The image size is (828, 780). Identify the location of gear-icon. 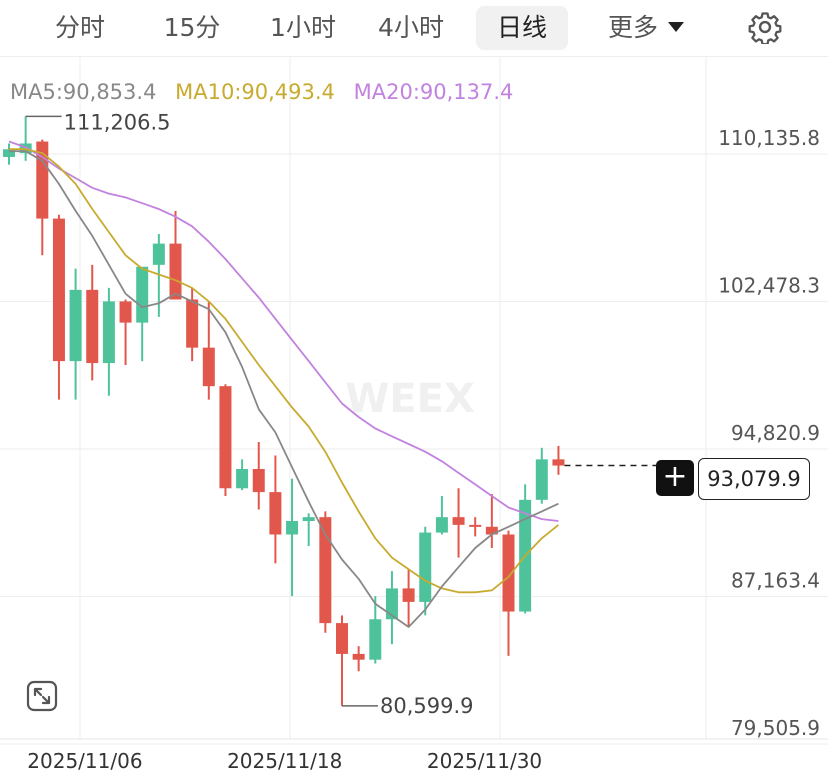
(765, 27).